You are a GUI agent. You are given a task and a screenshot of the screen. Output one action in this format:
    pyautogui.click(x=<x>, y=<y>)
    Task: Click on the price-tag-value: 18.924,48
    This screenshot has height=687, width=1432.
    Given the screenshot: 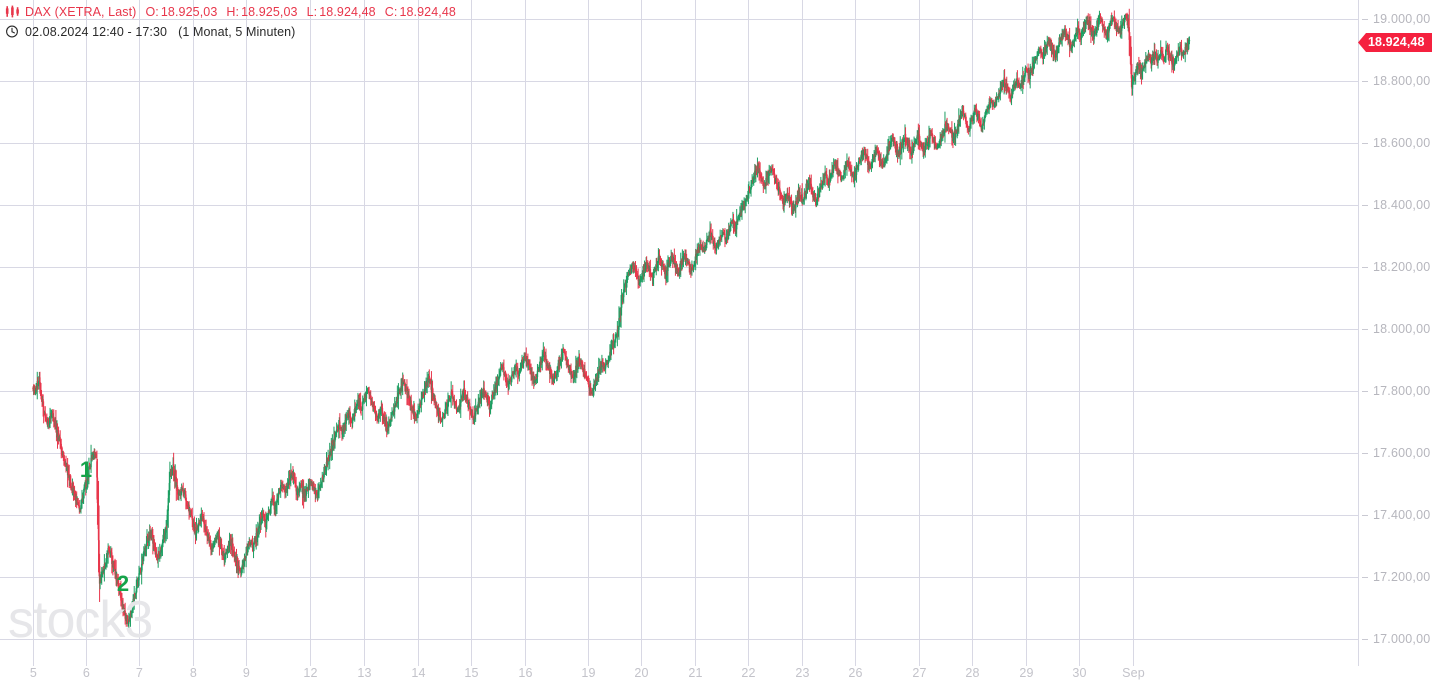 What is the action you would take?
    pyautogui.click(x=1399, y=42)
    